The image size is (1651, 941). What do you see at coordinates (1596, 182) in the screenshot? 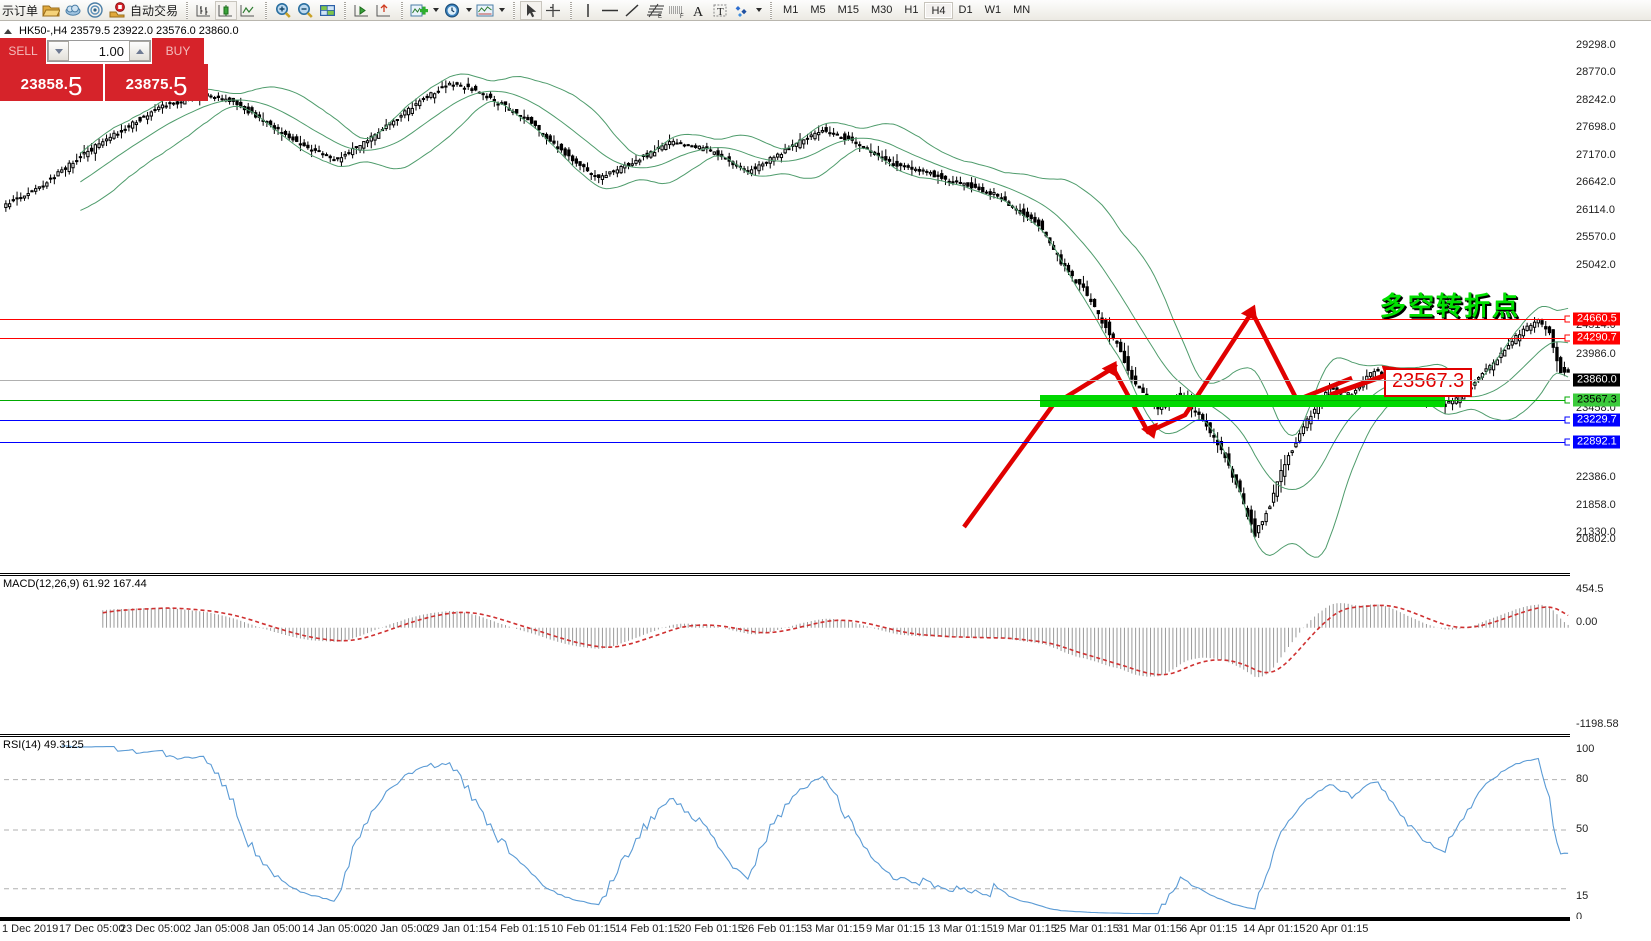
I see `axis-tick: 26642.0` at bounding box center [1596, 182].